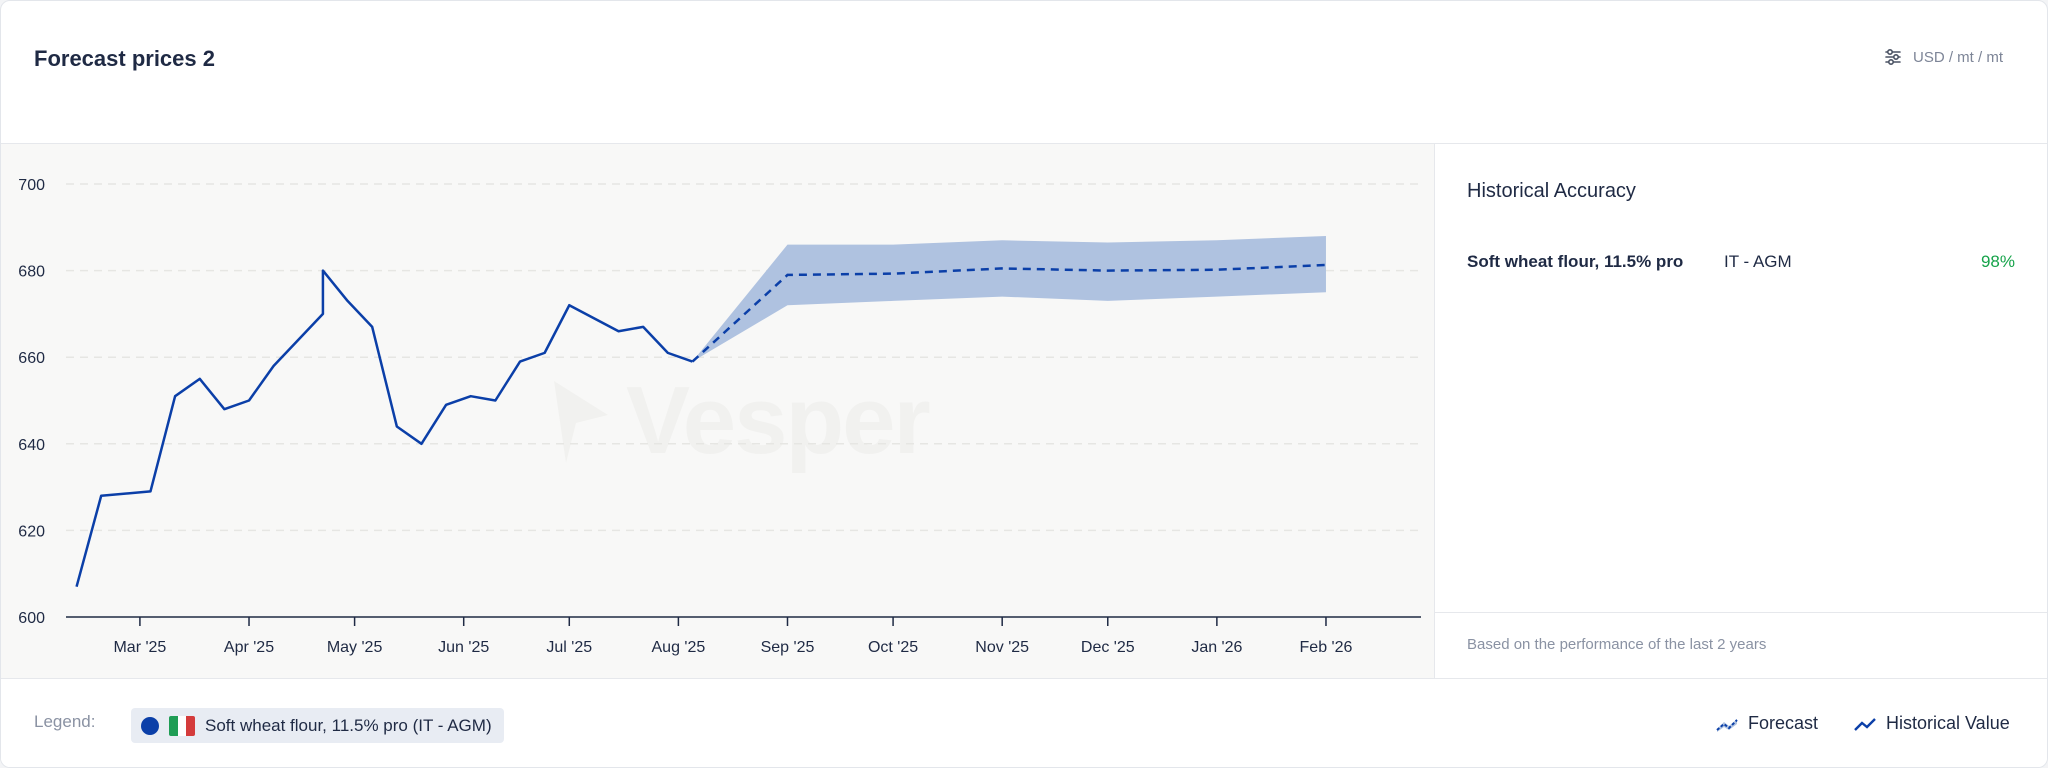  I want to click on x-tick-label: Nov '25, so click(1002, 647).